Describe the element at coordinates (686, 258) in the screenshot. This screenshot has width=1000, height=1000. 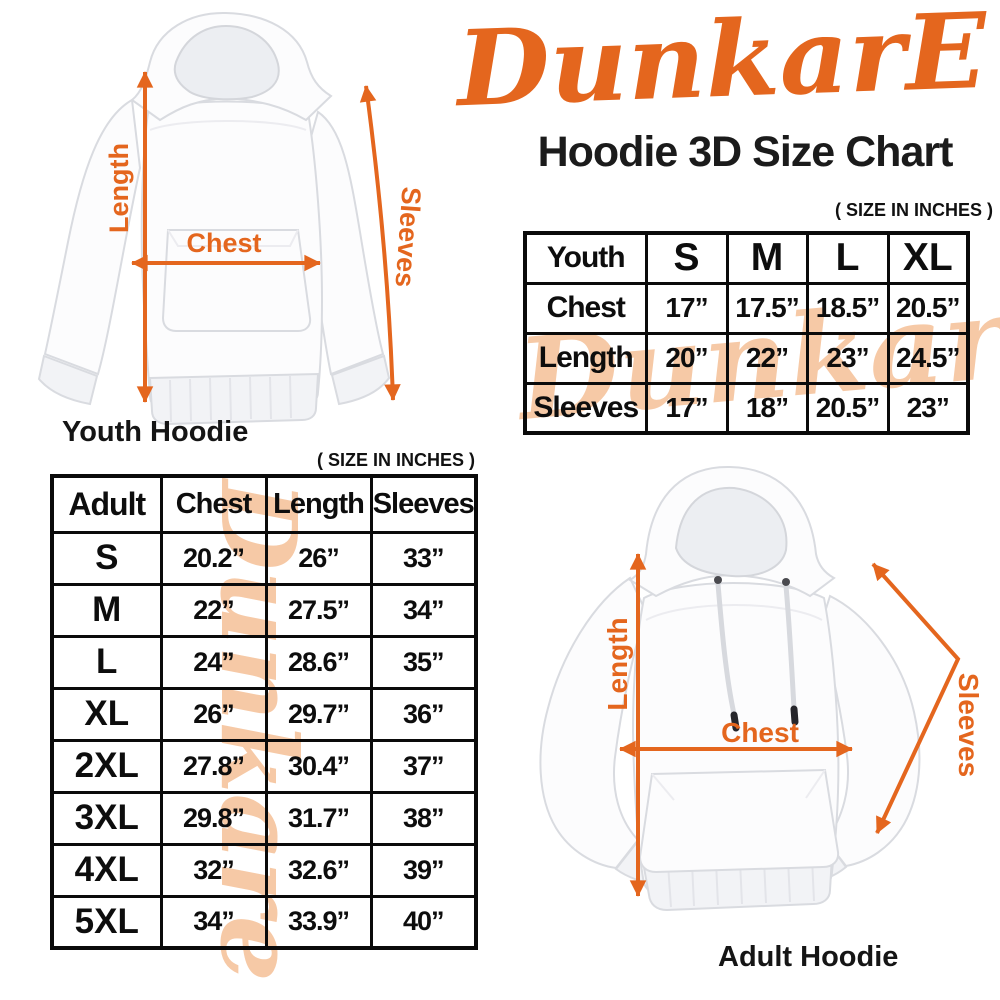
I see `youth-size-col-s: S` at that location.